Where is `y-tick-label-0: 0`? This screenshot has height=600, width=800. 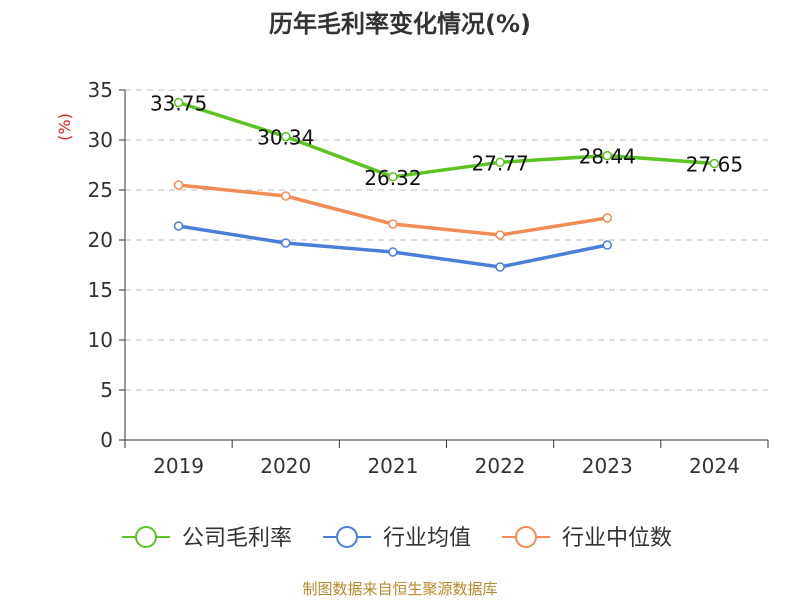
y-tick-label-0: 0 is located at coordinates (106, 440).